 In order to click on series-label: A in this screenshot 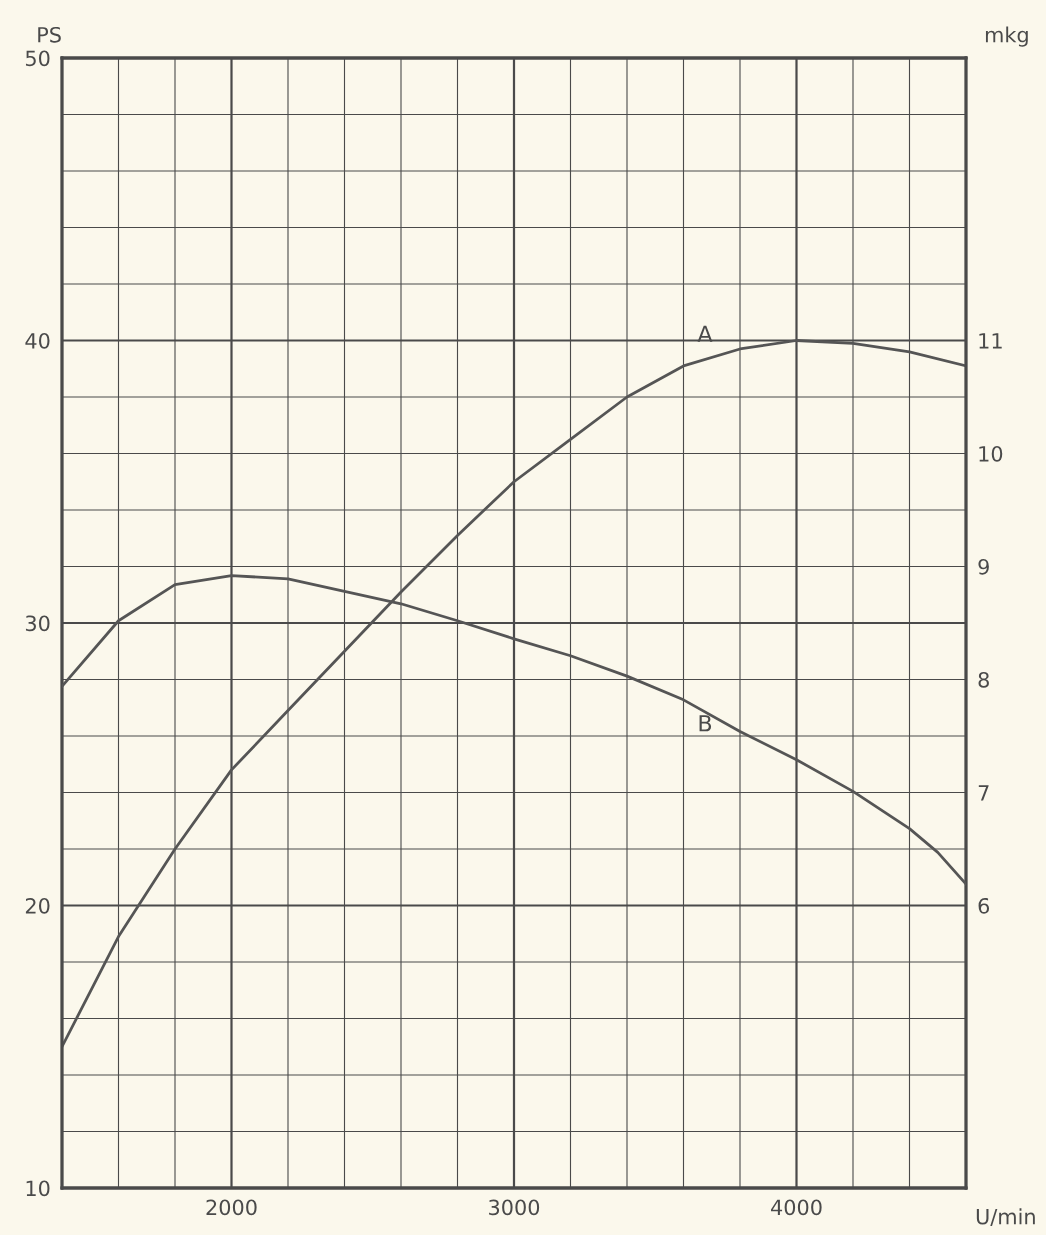, I will do `click(705, 333)`.